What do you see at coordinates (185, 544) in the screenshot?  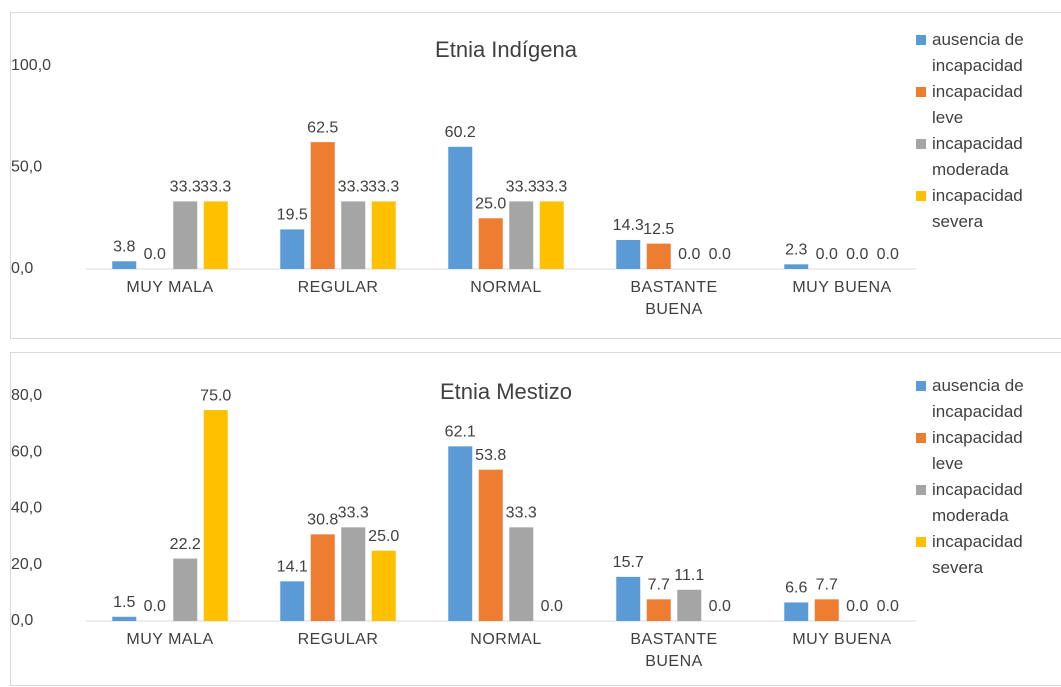 I see `data-label: 22.2` at bounding box center [185, 544].